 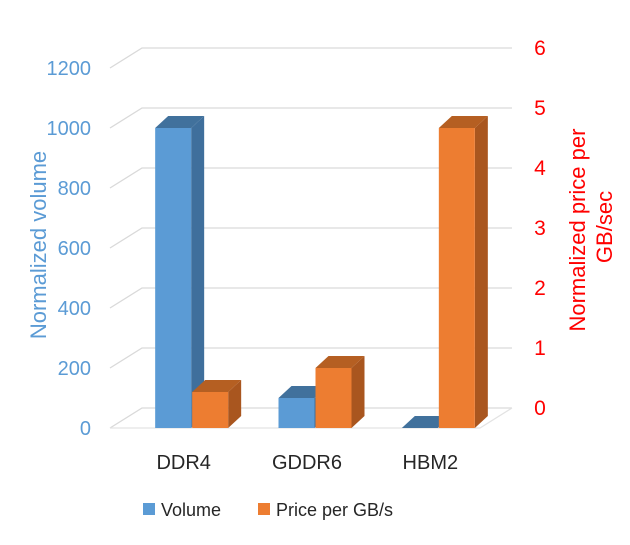 I want to click on legend-swatch-volume, so click(x=149, y=509).